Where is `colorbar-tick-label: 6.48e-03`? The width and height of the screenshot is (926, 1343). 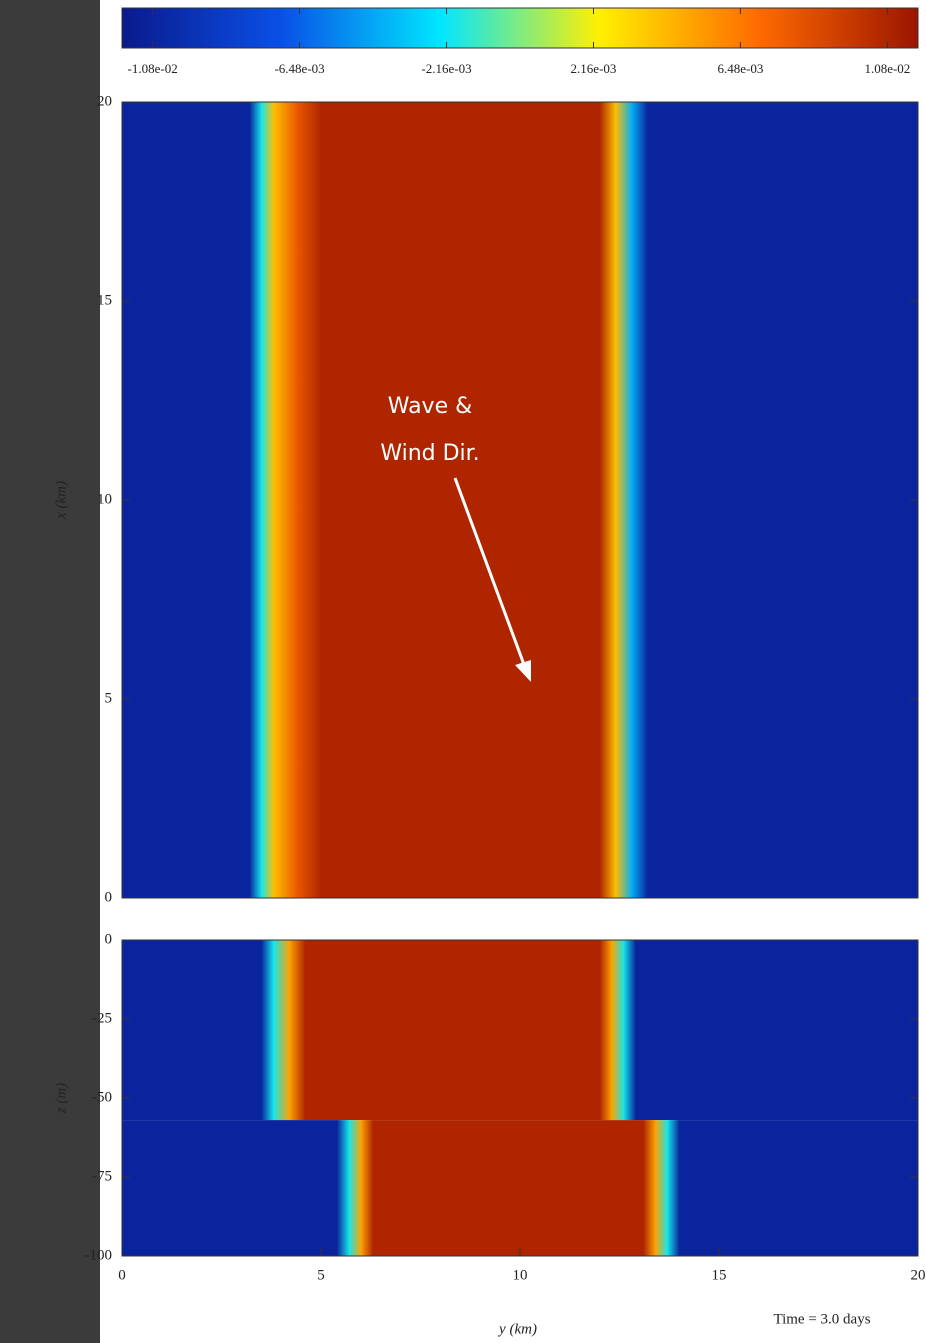
colorbar-tick-label: 6.48e-03 is located at coordinates (741, 68).